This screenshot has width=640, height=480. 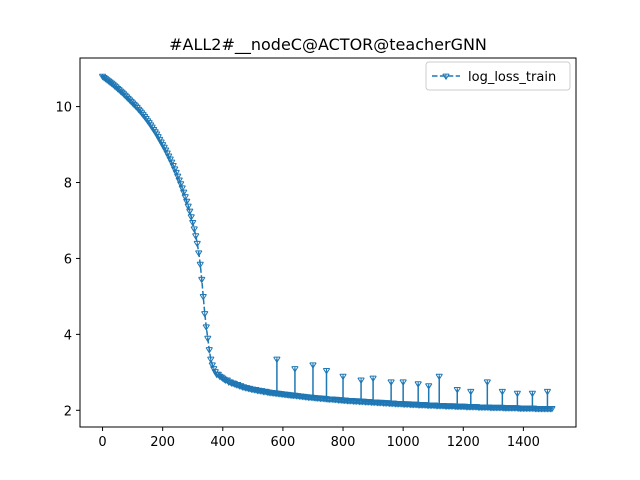 What do you see at coordinates (222, 442) in the screenshot?
I see `x-tick-label: 400` at bounding box center [222, 442].